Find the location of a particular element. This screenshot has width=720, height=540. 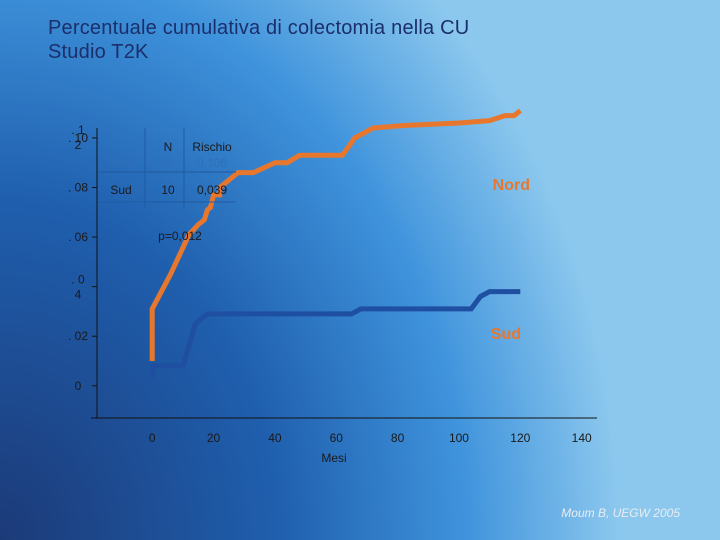

x-axis-label: Mesi is located at coordinates (333, 458).